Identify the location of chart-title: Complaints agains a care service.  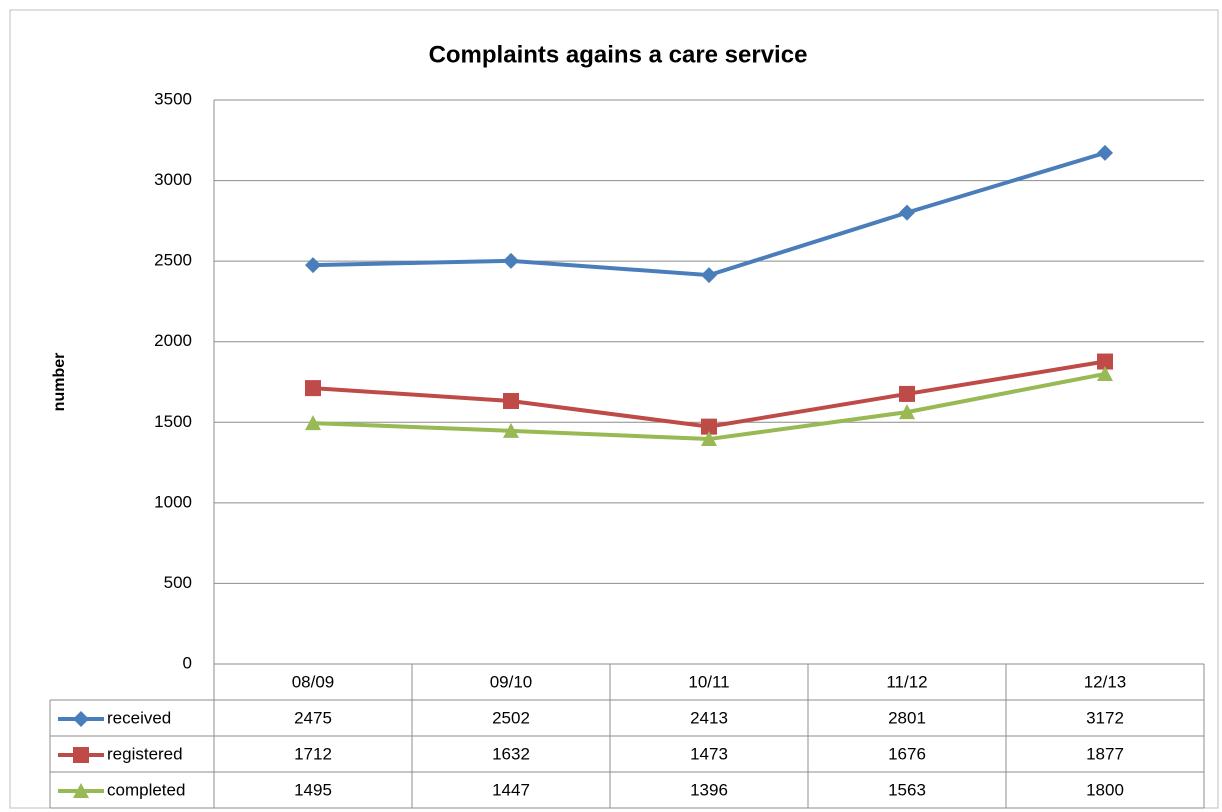
(618, 54).